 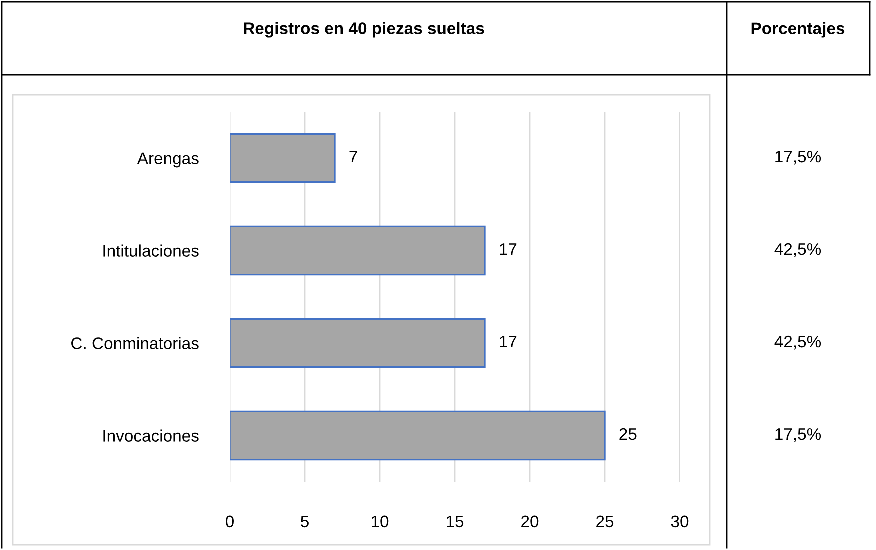 I want to click on y-tick-label: Arengas, so click(x=168, y=160).